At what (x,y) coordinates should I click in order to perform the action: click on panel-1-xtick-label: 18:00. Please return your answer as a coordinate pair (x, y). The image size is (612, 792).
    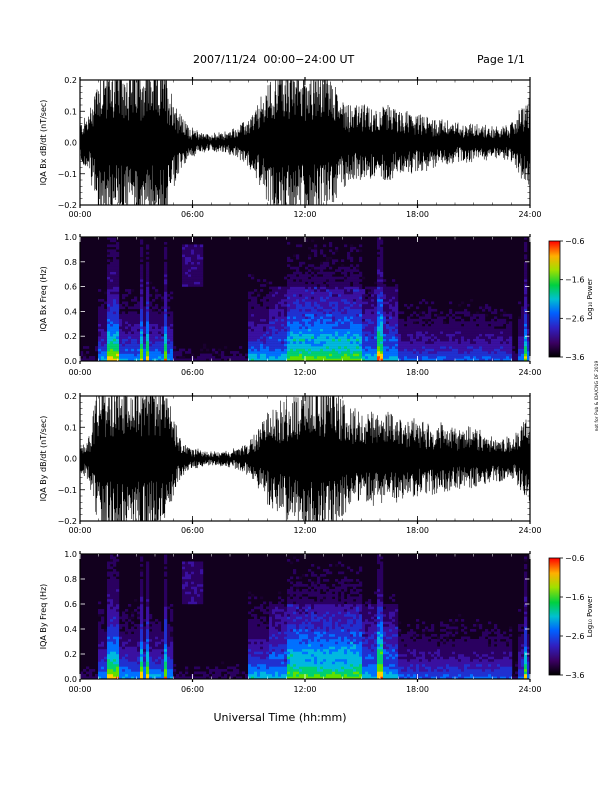
    Looking at the image, I should click on (417, 214).